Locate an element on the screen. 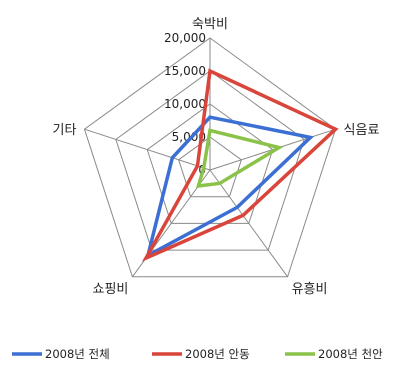 Image resolution: width=397 pixels, height=371 pixels. axis-label: 숙박비 is located at coordinates (210, 24).